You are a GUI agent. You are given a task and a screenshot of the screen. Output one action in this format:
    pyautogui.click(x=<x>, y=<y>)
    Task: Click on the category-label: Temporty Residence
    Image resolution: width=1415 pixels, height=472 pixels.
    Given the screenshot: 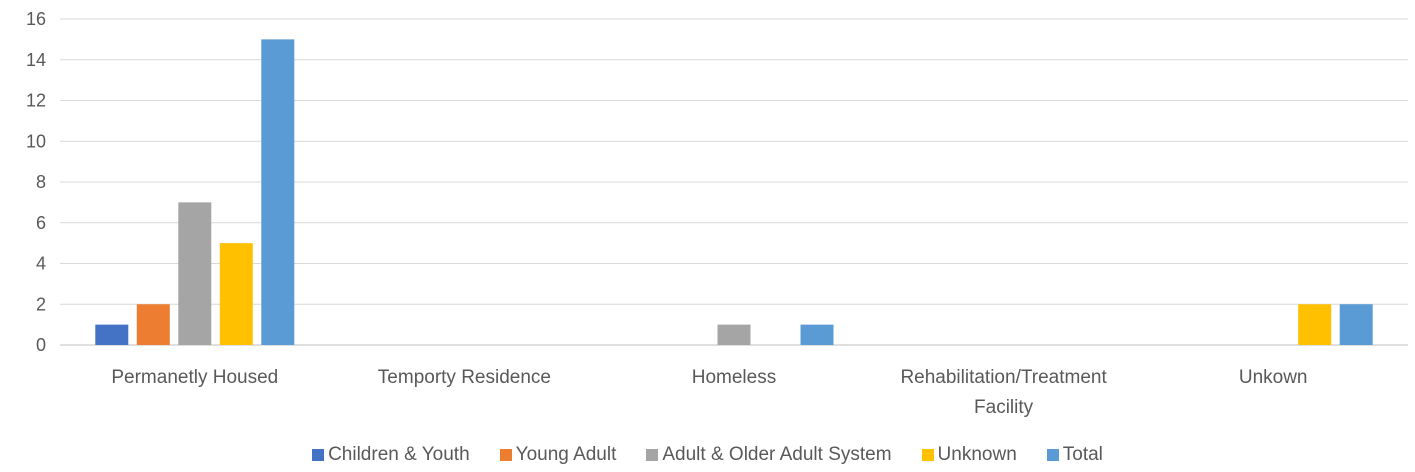 What is the action you would take?
    pyautogui.click(x=464, y=377)
    